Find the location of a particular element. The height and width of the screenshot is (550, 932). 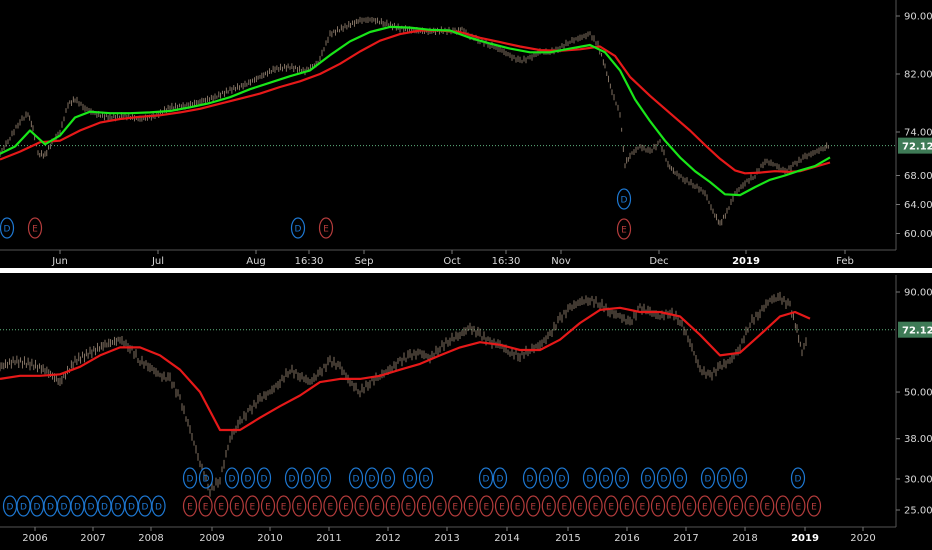

marker-label: D is located at coordinates (23, 508).